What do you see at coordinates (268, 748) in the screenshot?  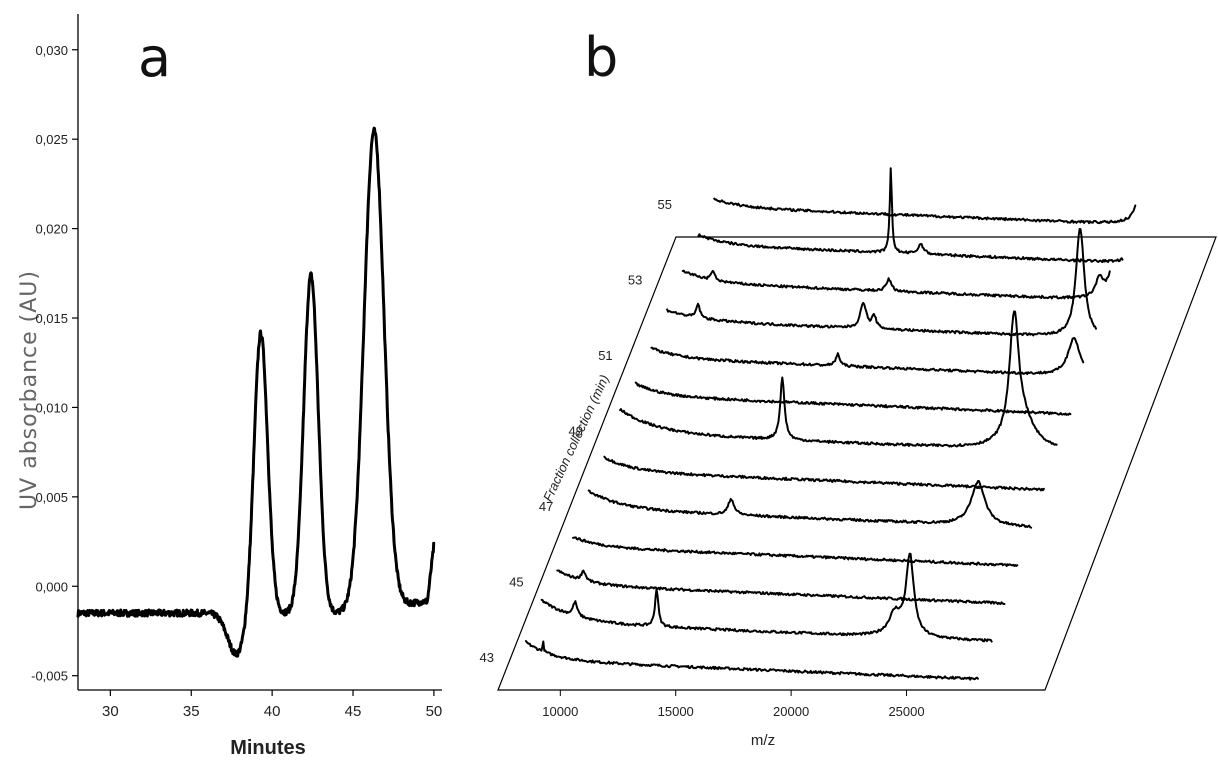 I see `panel-a-x-axis-title: Minutes` at bounding box center [268, 748].